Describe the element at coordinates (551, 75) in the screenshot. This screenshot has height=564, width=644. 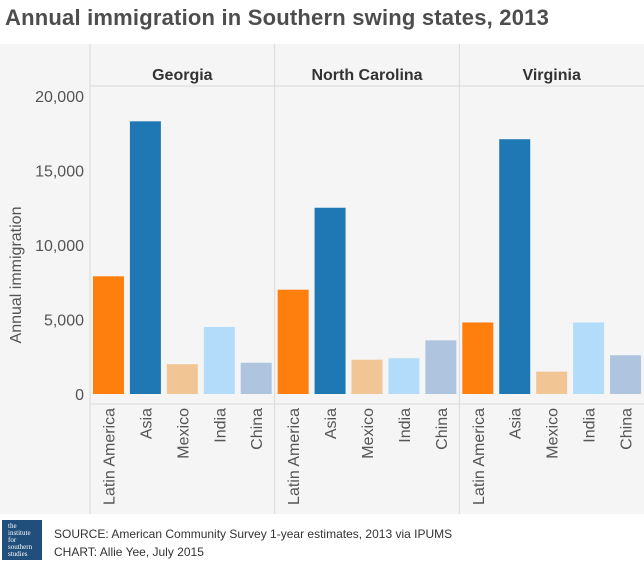
I see `panel-header: Virginia` at that location.